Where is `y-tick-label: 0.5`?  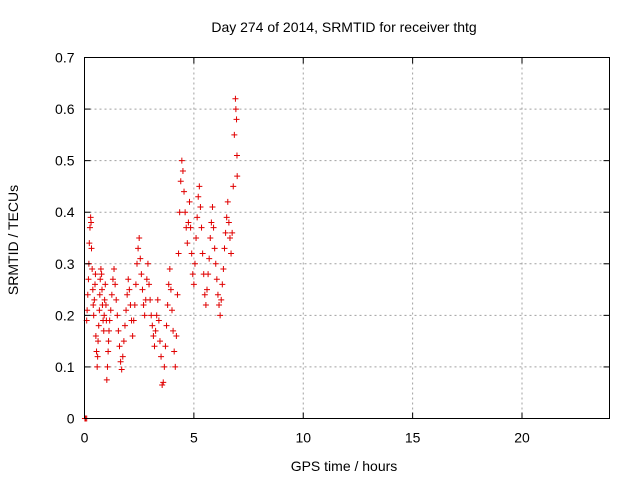
y-tick-label: 0.5 is located at coordinates (65, 161).